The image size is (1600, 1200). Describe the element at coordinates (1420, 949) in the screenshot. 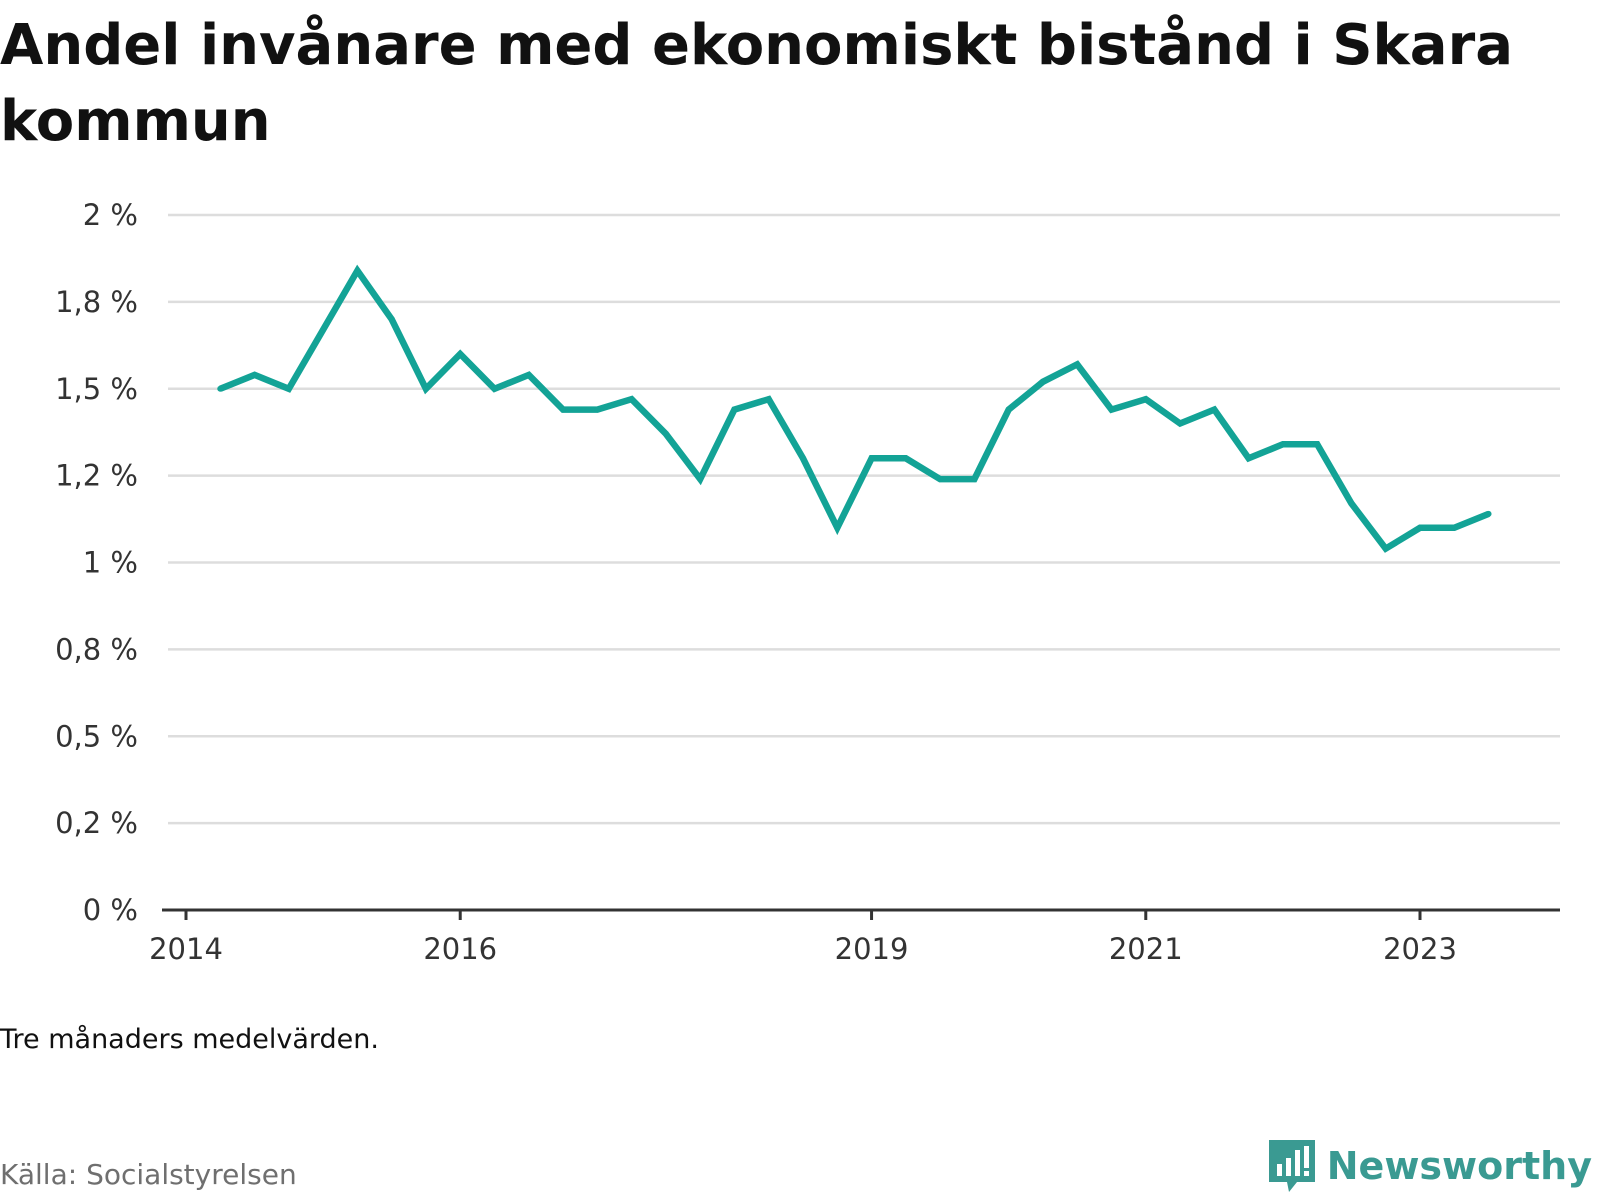

I see `x-tick-label: 2023` at that location.